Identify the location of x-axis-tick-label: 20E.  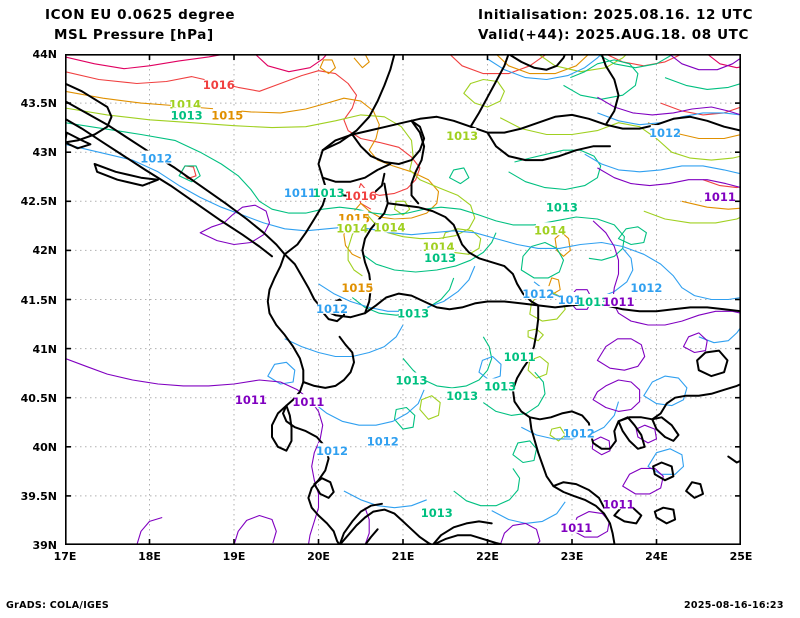
(318, 556).